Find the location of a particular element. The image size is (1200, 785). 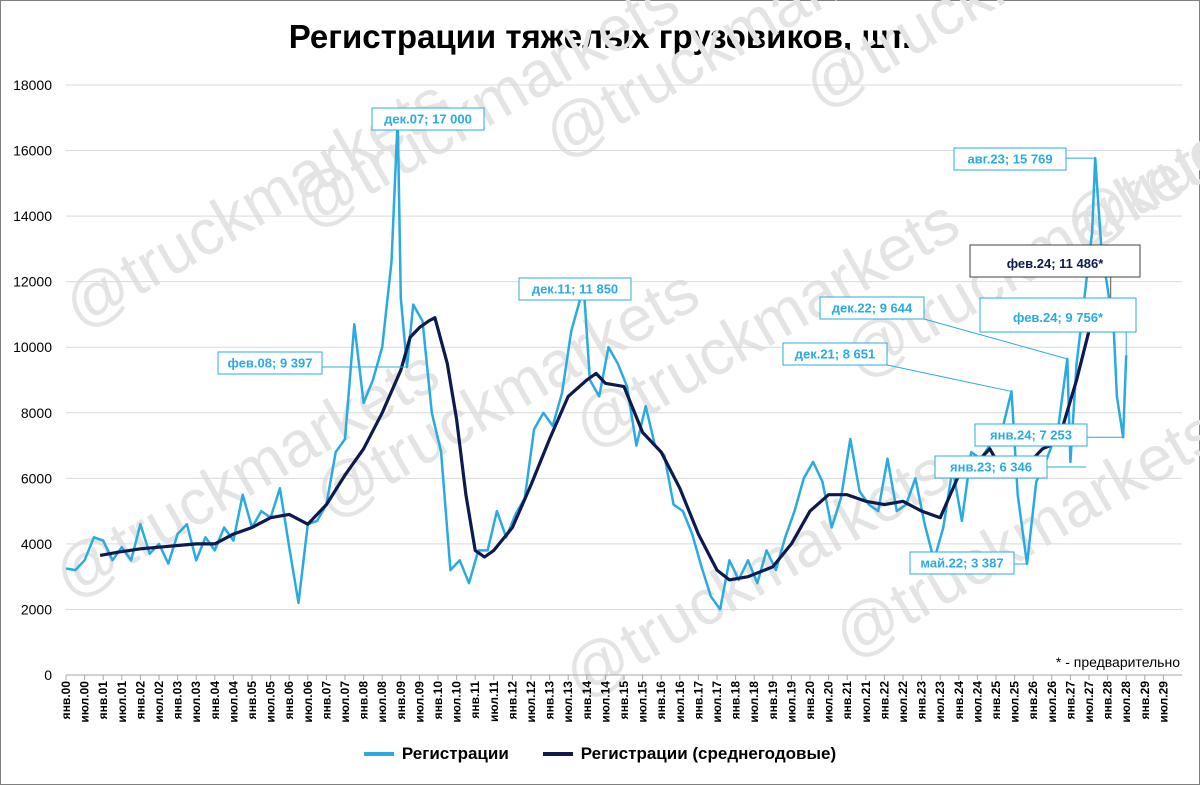

y-tick-label: 16000 is located at coordinates (32, 151).